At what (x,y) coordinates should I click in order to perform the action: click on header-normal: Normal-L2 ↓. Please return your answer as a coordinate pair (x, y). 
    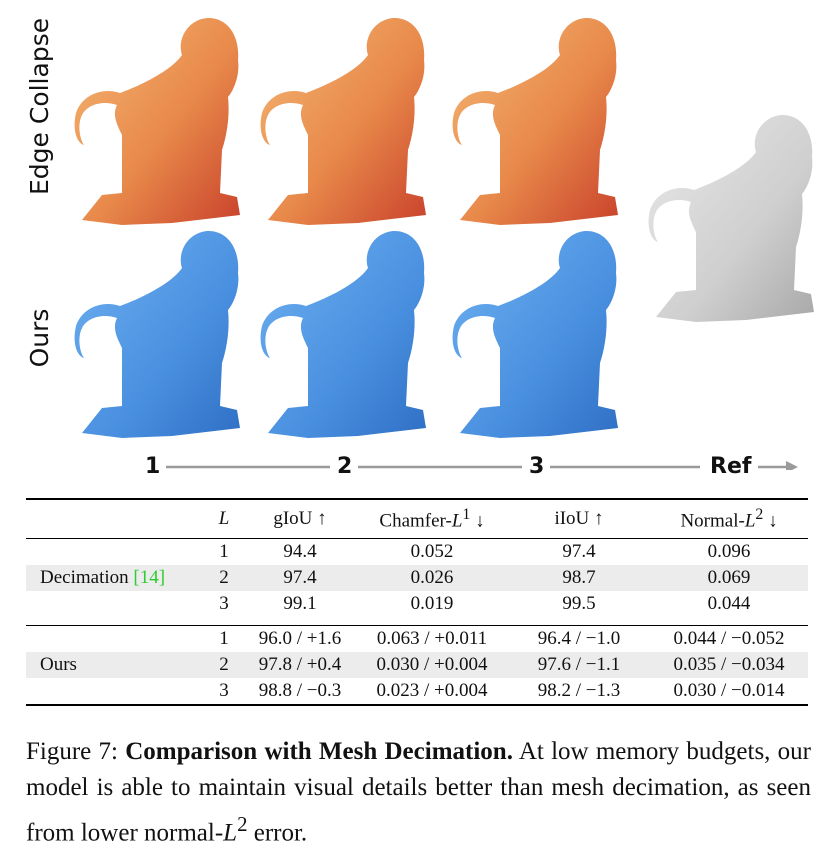
    Looking at the image, I should click on (729, 518).